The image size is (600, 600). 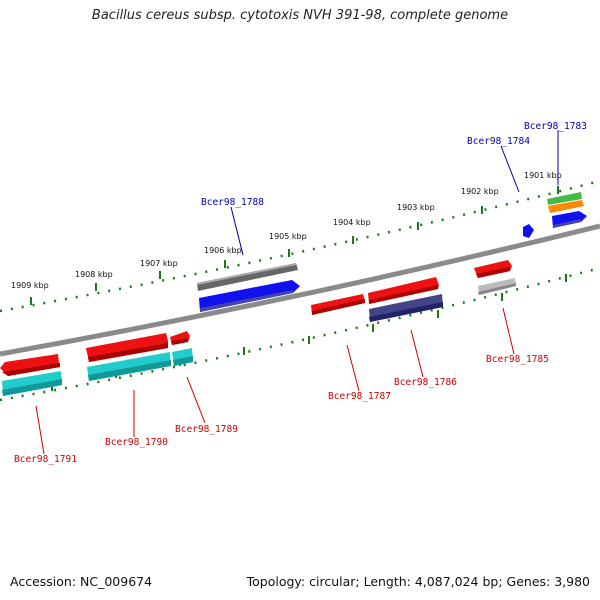 What do you see at coordinates (247, 277) in the screenshot?
I see `gene-bcer98-1788-gray` at bounding box center [247, 277].